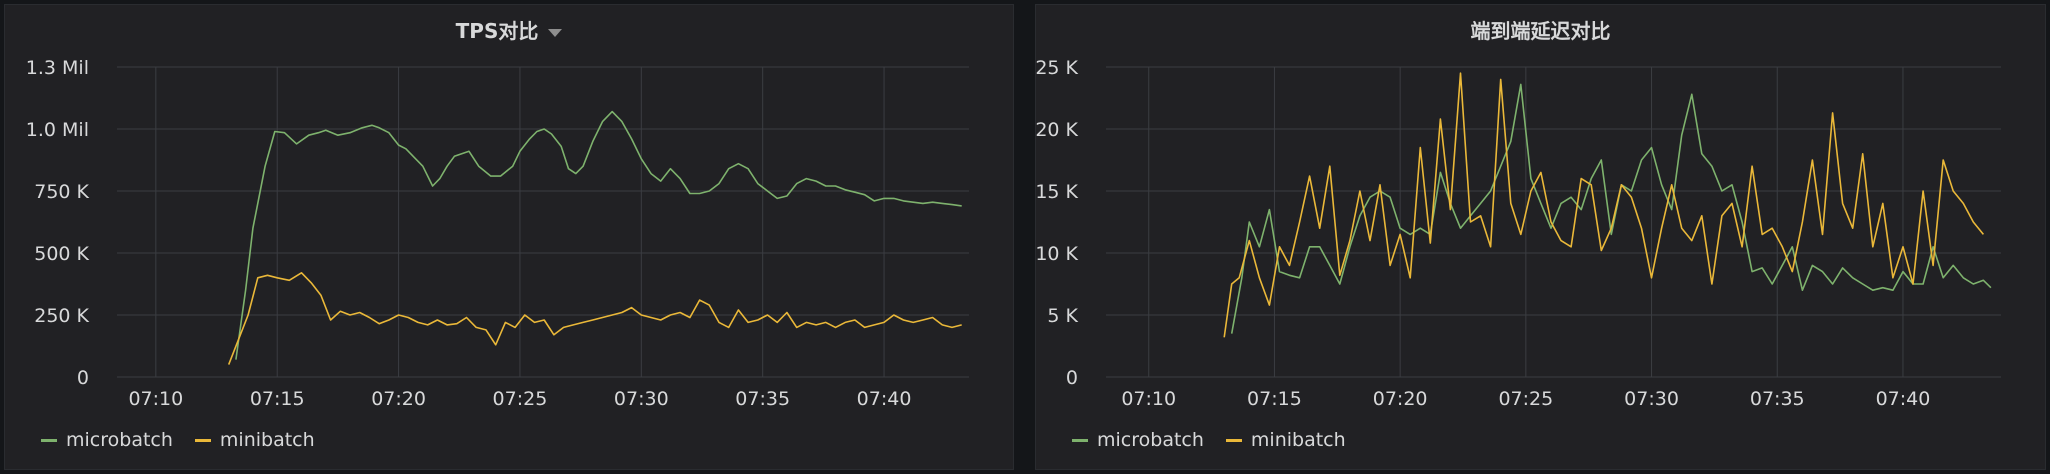 The width and height of the screenshot is (2050, 474). I want to click on y-tick-label: 250 K, so click(61, 316).